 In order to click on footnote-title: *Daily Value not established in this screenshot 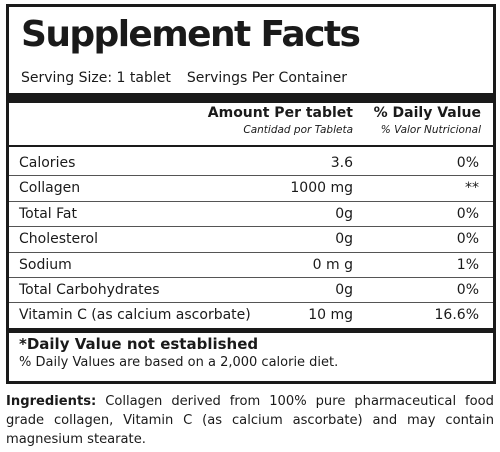, I will do `click(139, 344)`.